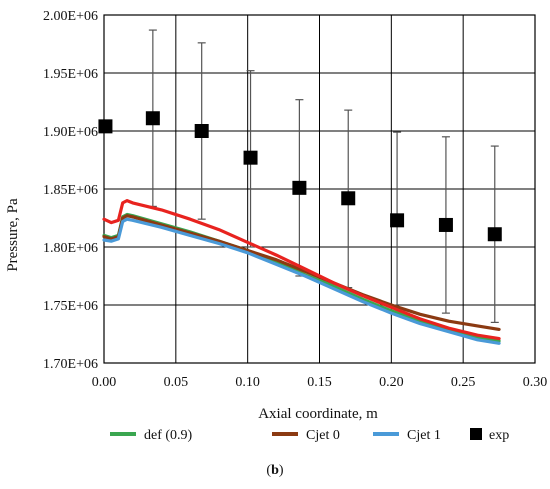  I want to click on y-tick-label: 2.00E+06, so click(70, 16).